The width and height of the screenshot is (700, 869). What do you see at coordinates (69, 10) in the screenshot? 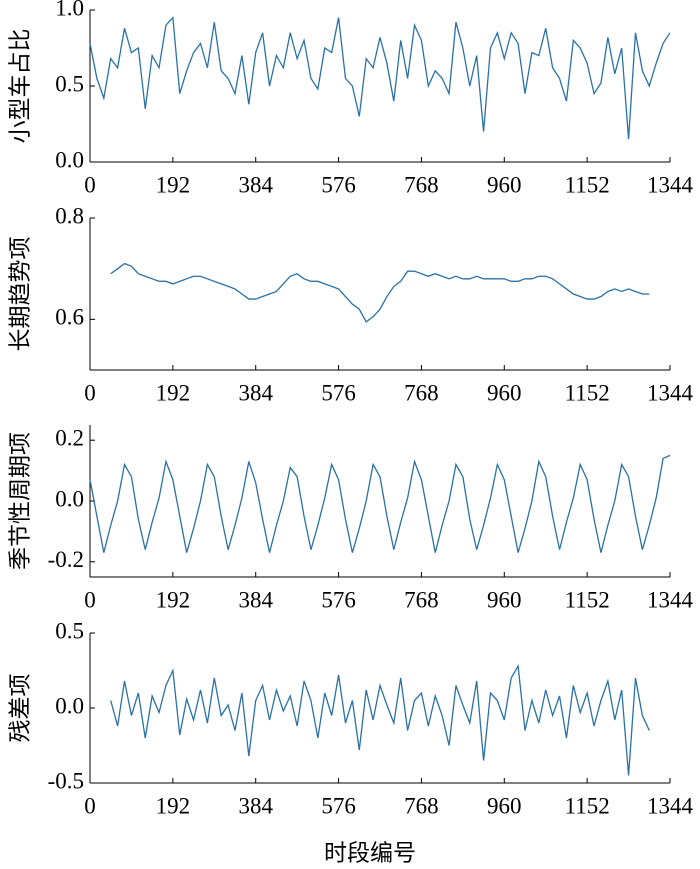
I see `y-tick-label: 1.0` at bounding box center [69, 10].